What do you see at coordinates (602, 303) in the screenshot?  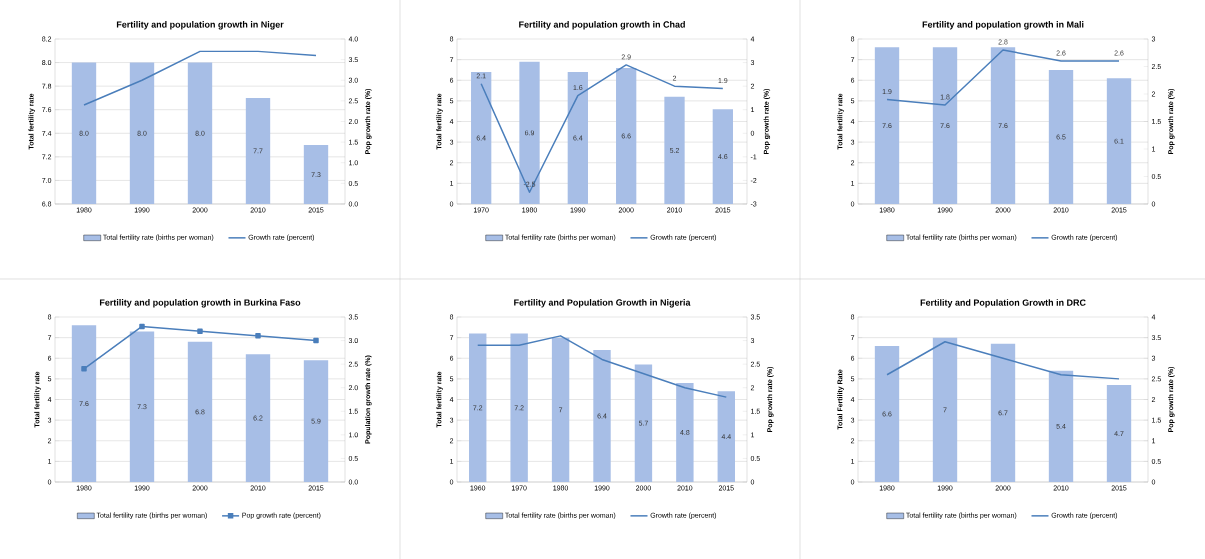 I see `chart-title: Fertility and Population Growth in Nigeria` at bounding box center [602, 303].